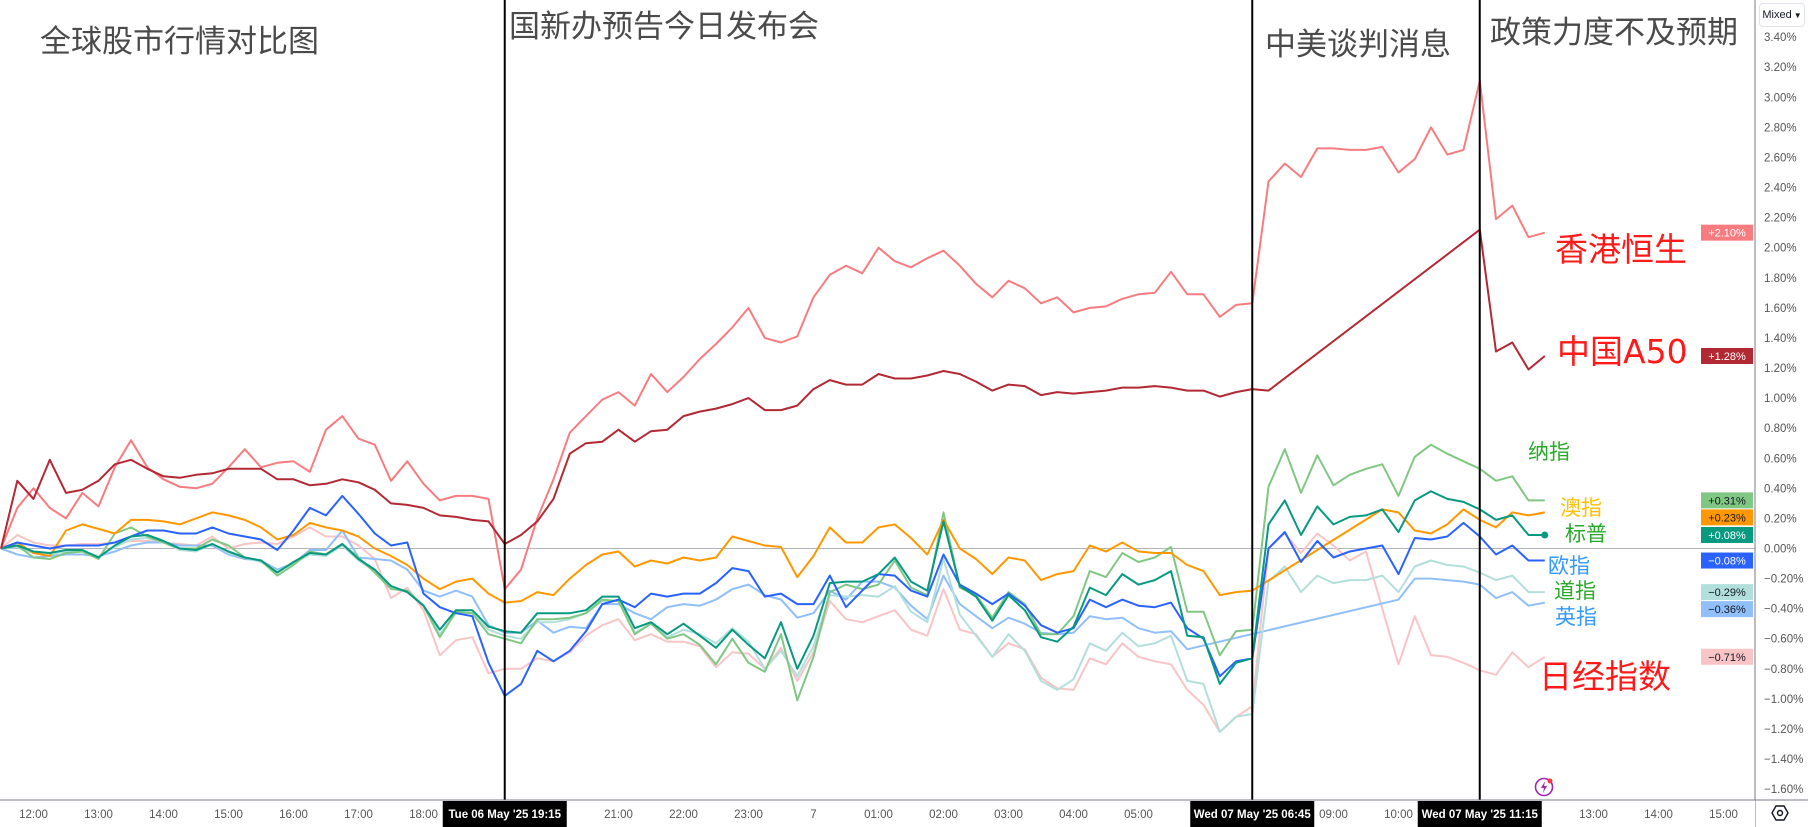 Image resolution: width=1808 pixels, height=827 pixels. I want to click on last-value-label-hsi: +2.10%, so click(1727, 234).